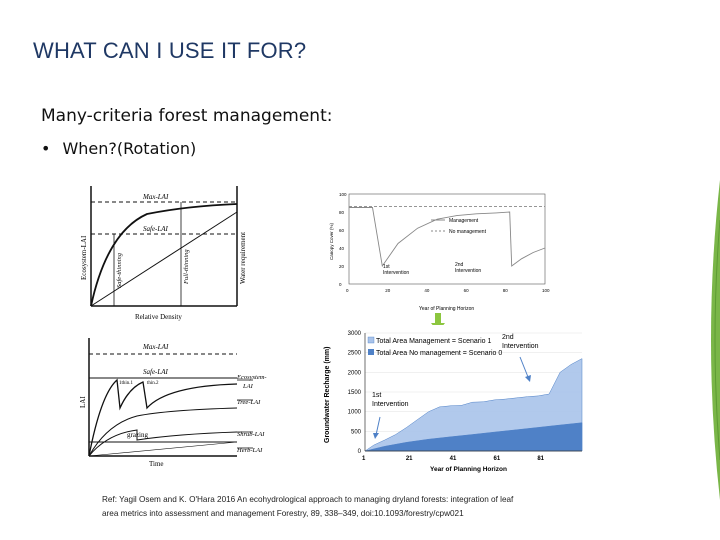 The width and height of the screenshot is (720, 540). I want to click on chart1-x-tick: 80, so click(506, 290).